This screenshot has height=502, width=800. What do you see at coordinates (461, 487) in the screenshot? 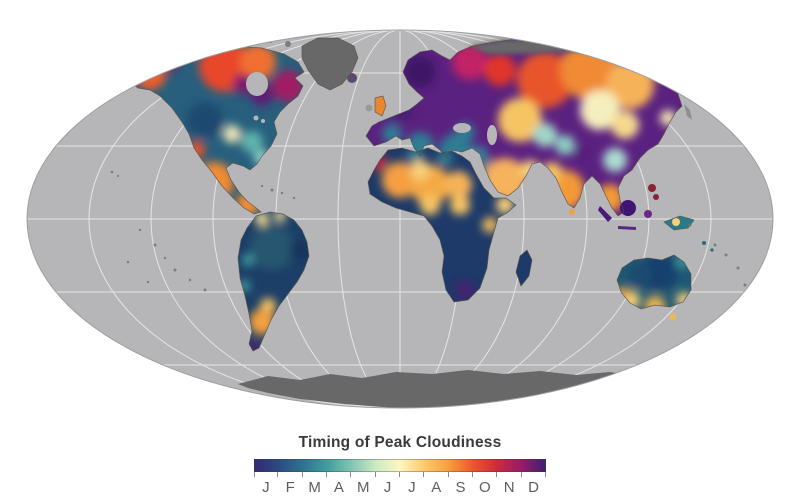
I see `month-label: S` at bounding box center [461, 487].